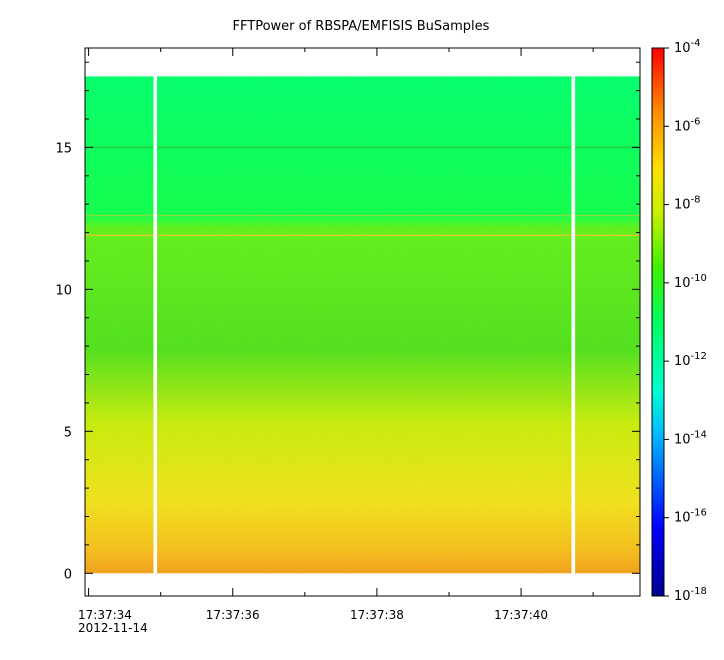  What do you see at coordinates (233, 615) in the screenshot?
I see `x-tick-label: 17:37:36` at bounding box center [233, 615].